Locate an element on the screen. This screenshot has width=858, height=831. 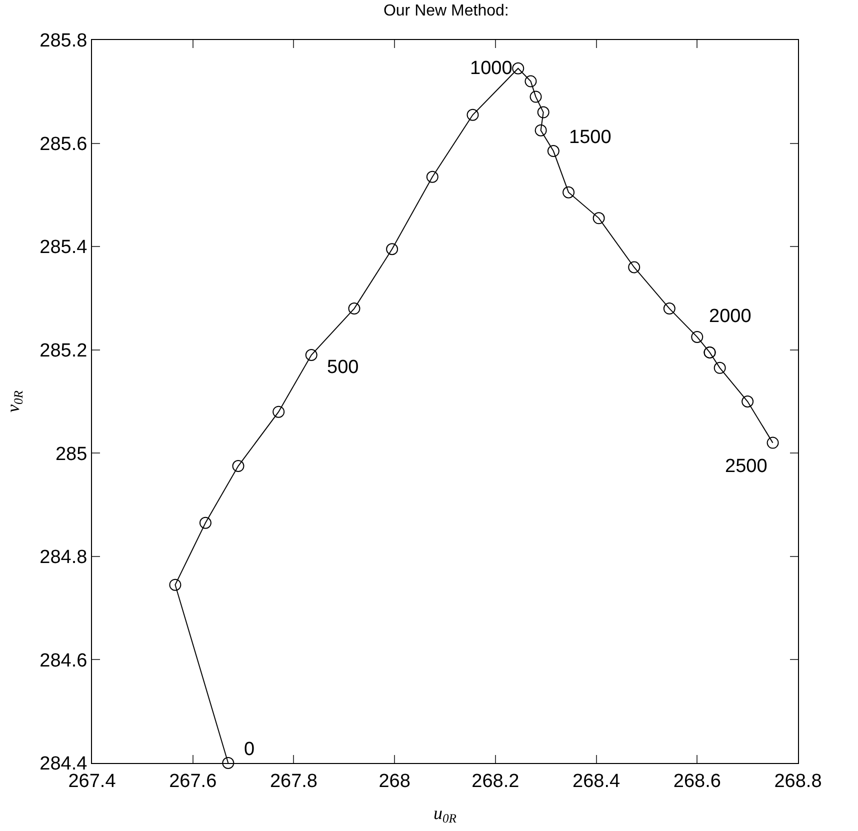
x-tick-label: 268.2 is located at coordinates (496, 781).